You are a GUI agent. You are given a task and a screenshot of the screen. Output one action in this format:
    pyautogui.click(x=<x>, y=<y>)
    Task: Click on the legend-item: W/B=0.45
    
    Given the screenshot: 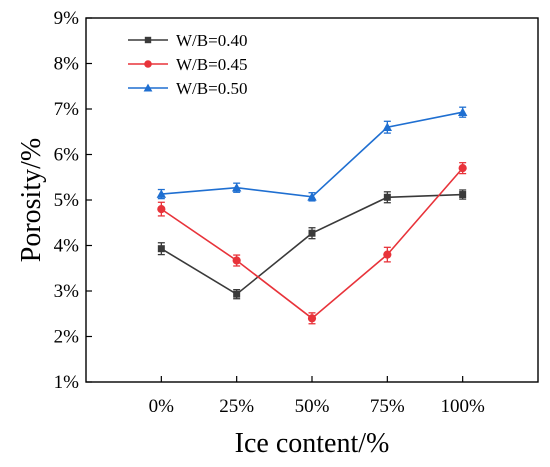 What is the action you would take?
    pyautogui.click(x=187, y=64)
    